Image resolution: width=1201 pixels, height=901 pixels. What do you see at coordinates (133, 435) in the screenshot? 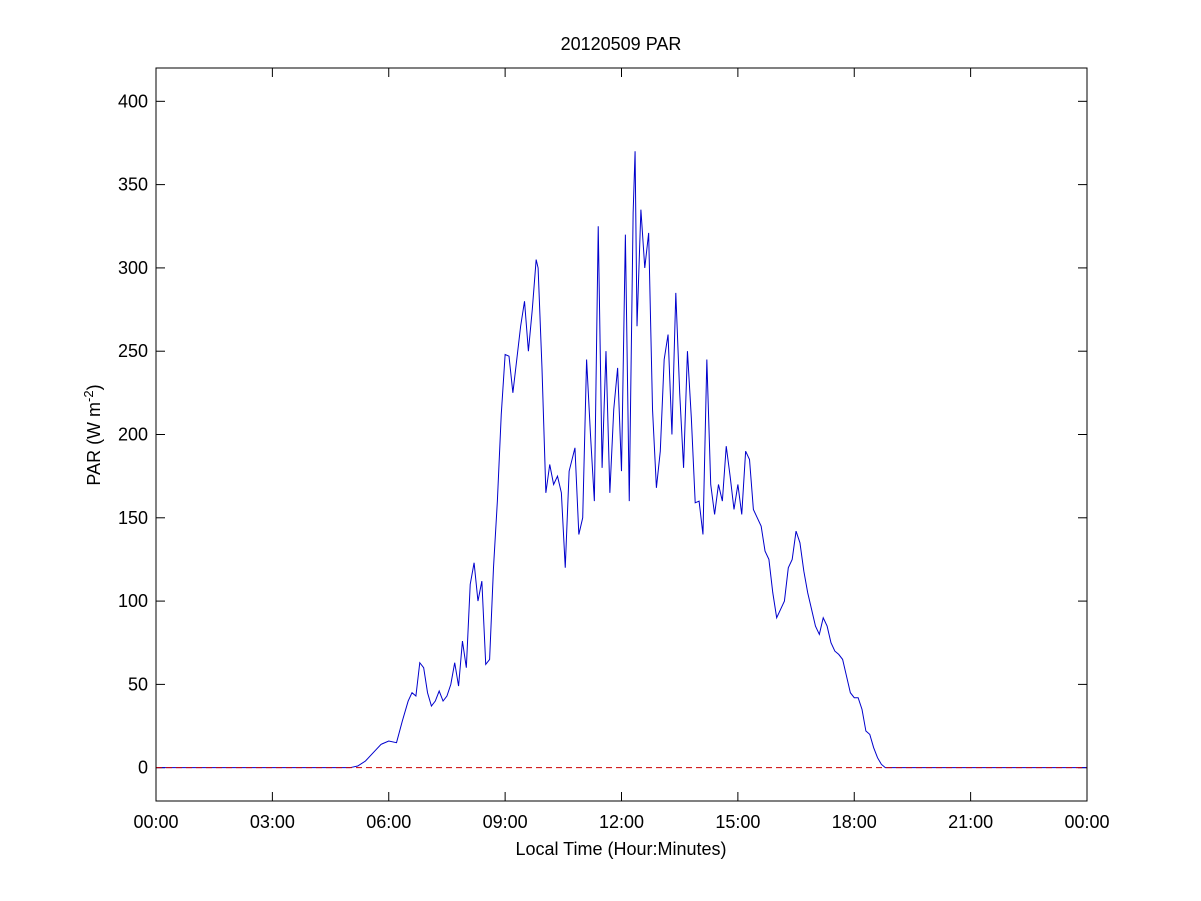
I see `y-tick-label: 200` at bounding box center [133, 435].